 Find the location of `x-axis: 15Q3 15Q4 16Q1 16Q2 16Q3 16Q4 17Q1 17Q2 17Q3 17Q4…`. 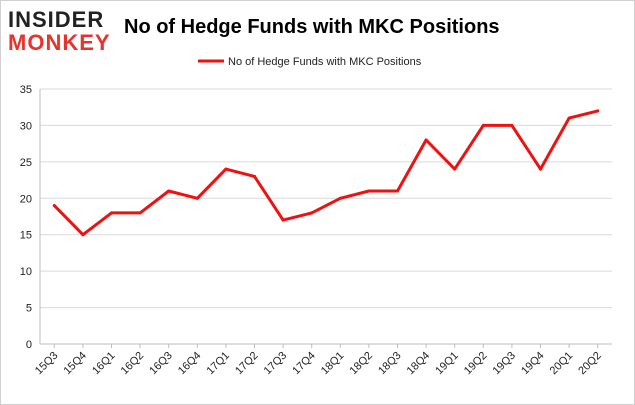

x-axis: 15Q3 15Q4 16Q1 16Q2 16Q3 16Q4 17Q1 17Q2 17Q3 17Q4… is located at coordinates (318, 360).